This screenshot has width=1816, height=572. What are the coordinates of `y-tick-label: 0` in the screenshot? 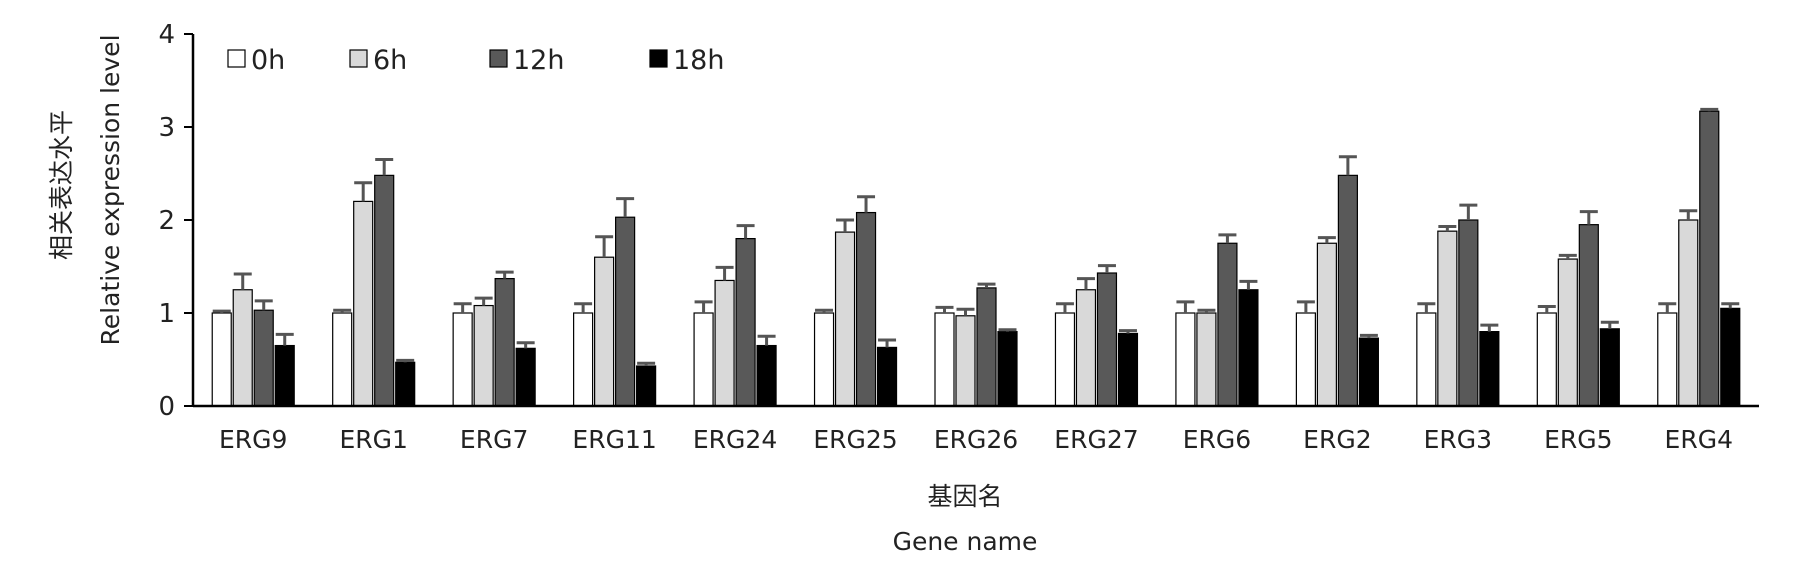 It's located at (166, 407).